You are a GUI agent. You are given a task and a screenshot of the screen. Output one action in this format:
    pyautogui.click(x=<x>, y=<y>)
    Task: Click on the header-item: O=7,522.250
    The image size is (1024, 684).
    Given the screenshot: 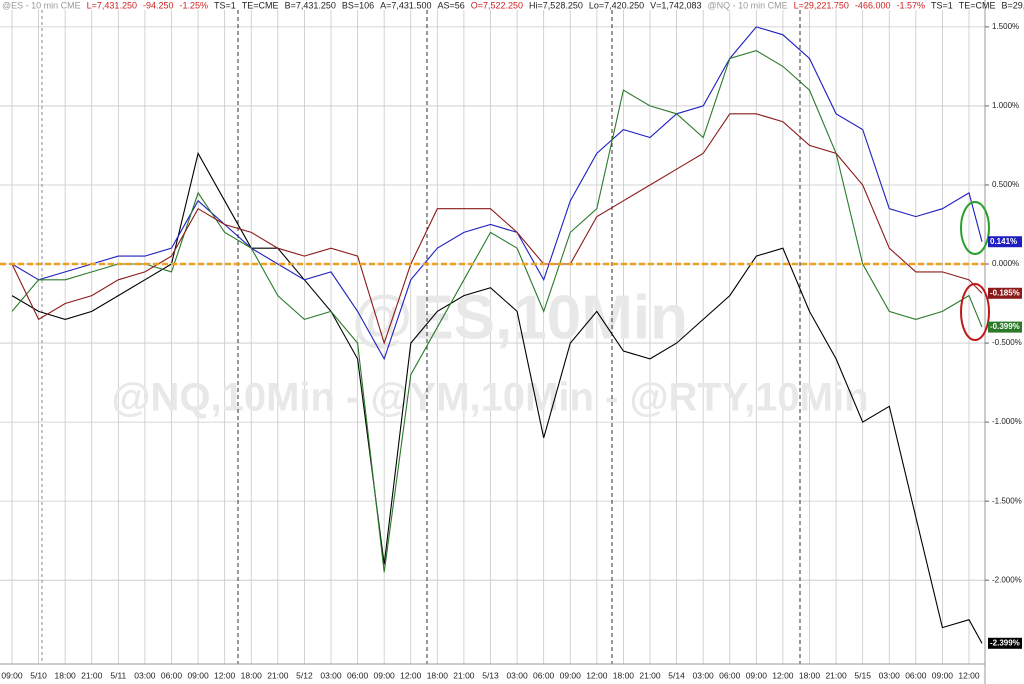 What is the action you would take?
    pyautogui.click(x=497, y=5)
    